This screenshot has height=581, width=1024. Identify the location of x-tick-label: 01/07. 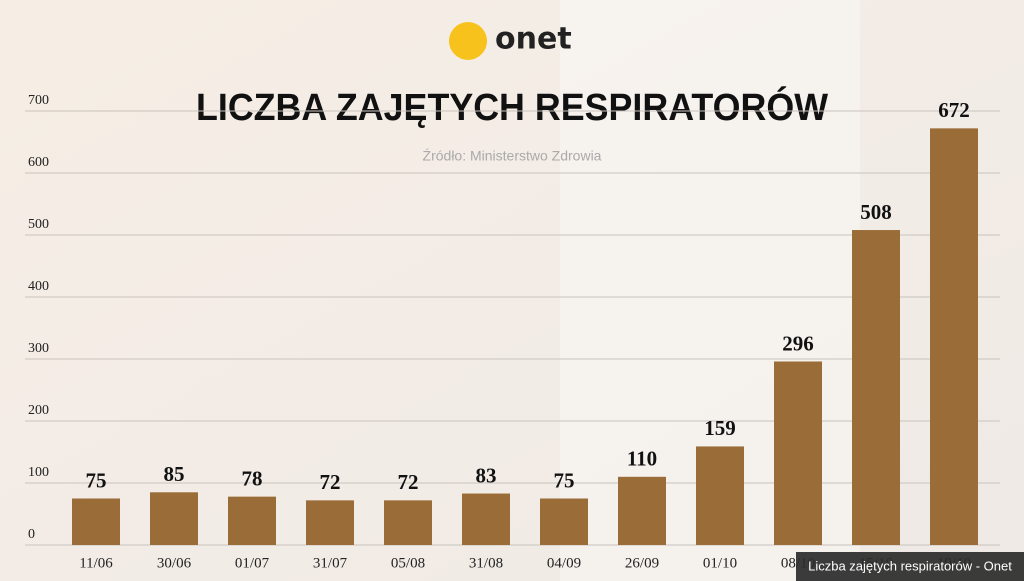
(252, 563).